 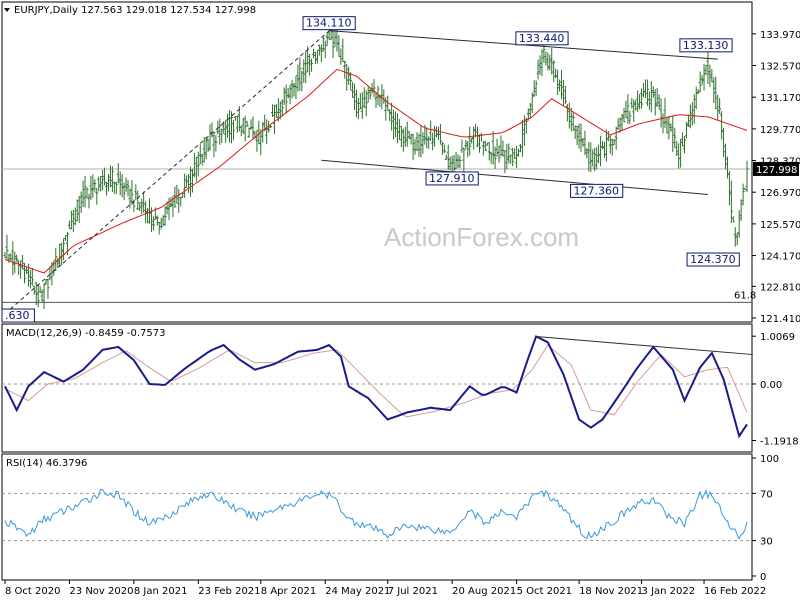 I want to click on price-annotation-label: 133.130, so click(x=706, y=45).